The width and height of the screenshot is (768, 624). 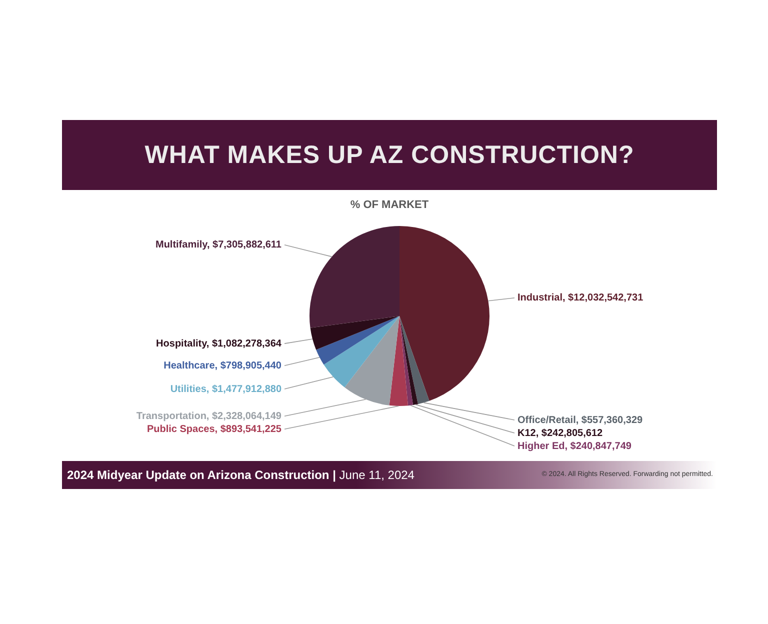 What do you see at coordinates (219, 344) in the screenshot?
I see `slice-label: Hospitality, $1,082,278,364` at bounding box center [219, 344].